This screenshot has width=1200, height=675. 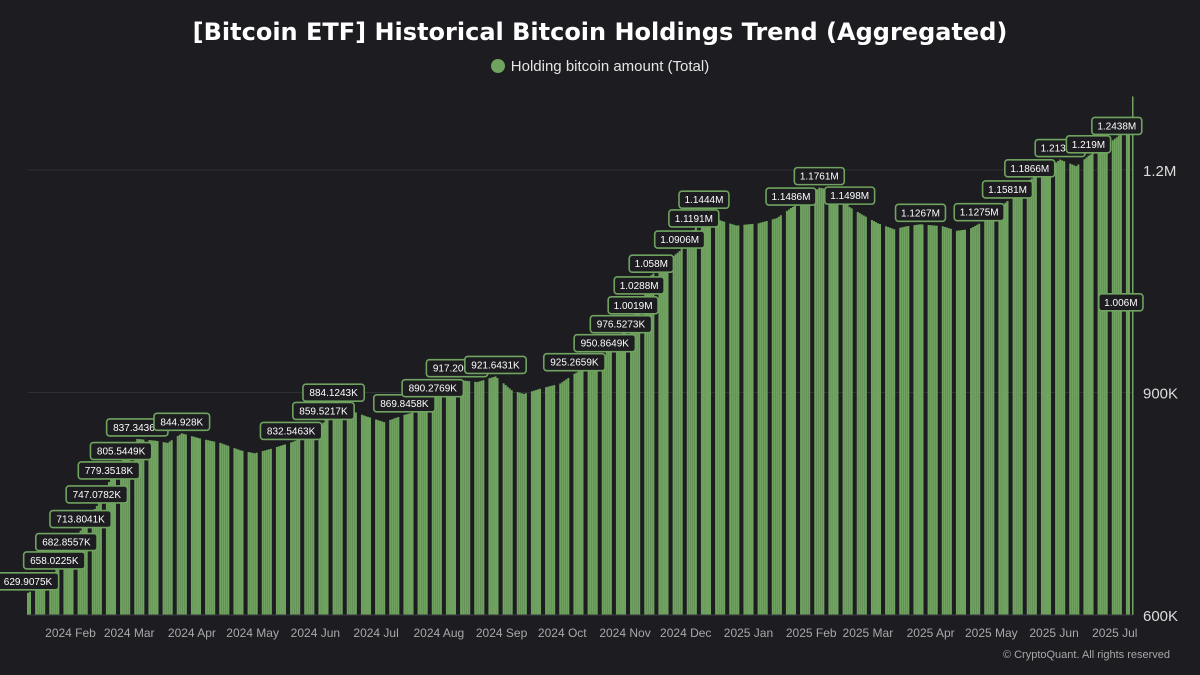 I want to click on data-label-text: 844.928K, so click(x=181, y=422).